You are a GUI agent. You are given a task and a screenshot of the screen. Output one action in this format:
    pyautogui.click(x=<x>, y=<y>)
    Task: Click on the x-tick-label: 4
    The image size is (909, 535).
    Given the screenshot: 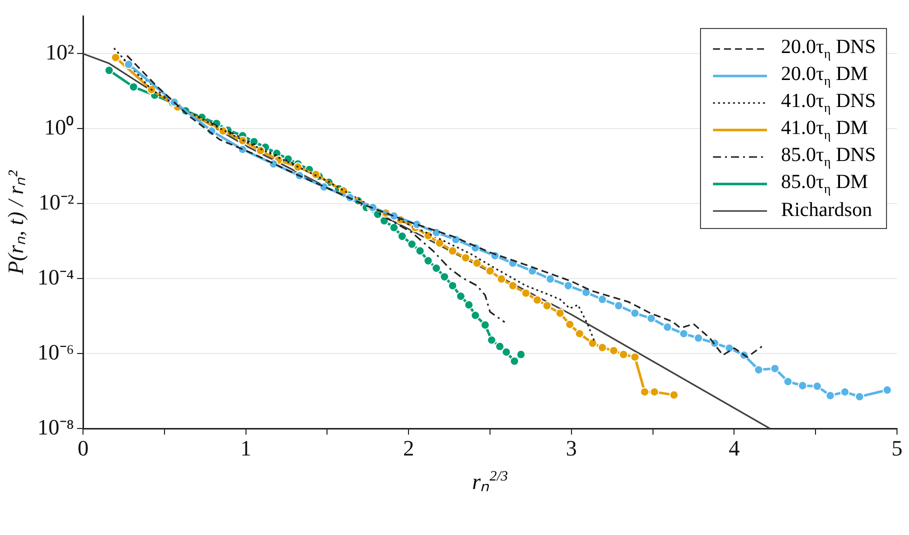 What is the action you would take?
    pyautogui.click(x=734, y=448)
    